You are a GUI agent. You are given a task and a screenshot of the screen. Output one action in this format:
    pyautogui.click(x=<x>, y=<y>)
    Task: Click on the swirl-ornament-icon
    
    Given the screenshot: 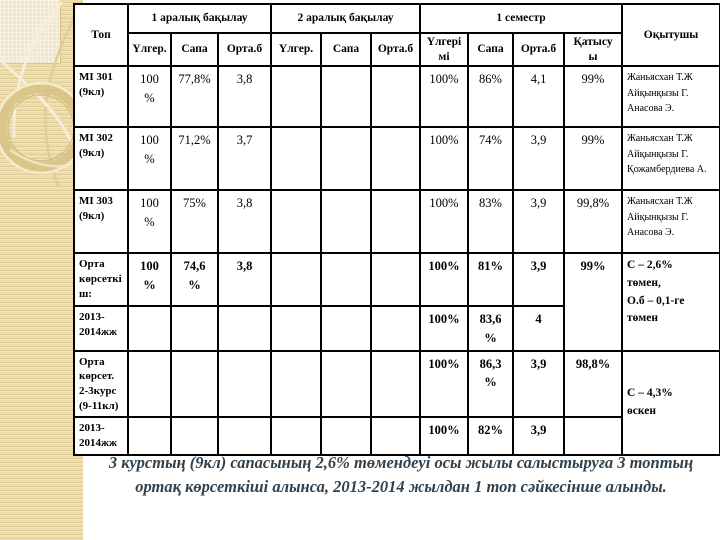 What is the action you would take?
    pyautogui.click(x=41, y=94)
    